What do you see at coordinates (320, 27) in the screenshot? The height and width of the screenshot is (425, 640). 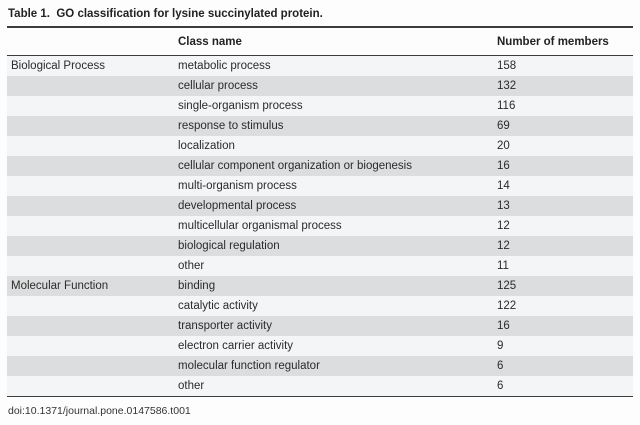 I see `title-divider` at bounding box center [320, 27].